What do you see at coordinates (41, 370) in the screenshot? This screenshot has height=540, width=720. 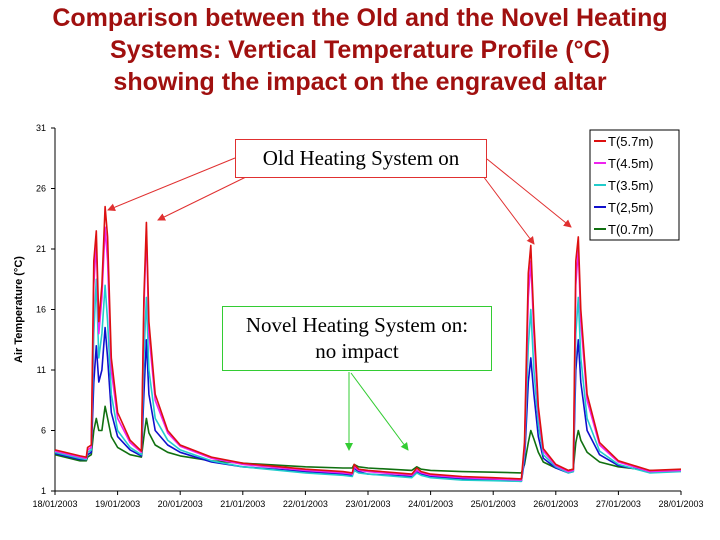 I see `y-tick-label: 11` at bounding box center [41, 370].